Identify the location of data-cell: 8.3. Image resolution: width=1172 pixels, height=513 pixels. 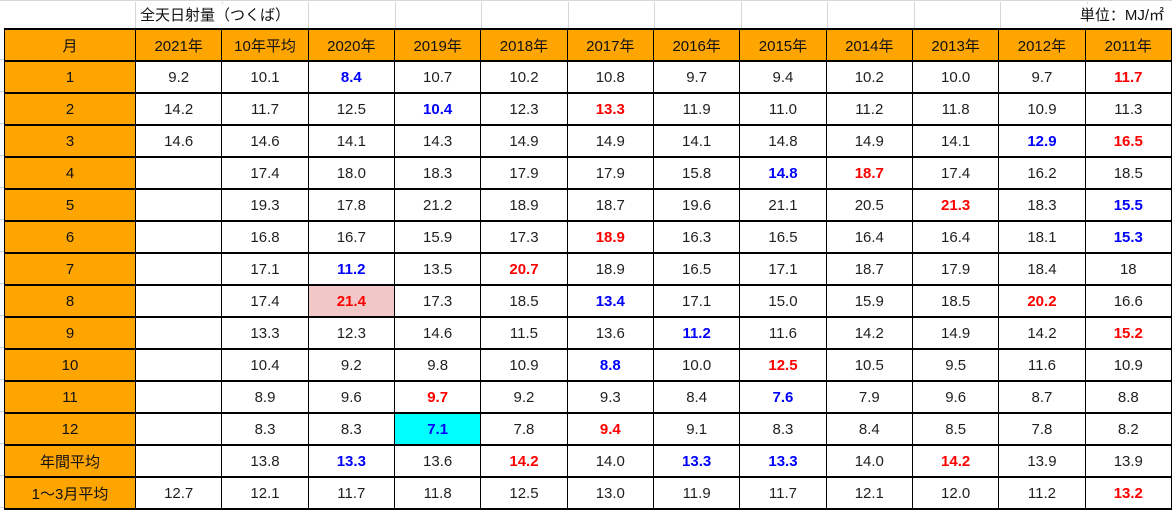
(351, 429).